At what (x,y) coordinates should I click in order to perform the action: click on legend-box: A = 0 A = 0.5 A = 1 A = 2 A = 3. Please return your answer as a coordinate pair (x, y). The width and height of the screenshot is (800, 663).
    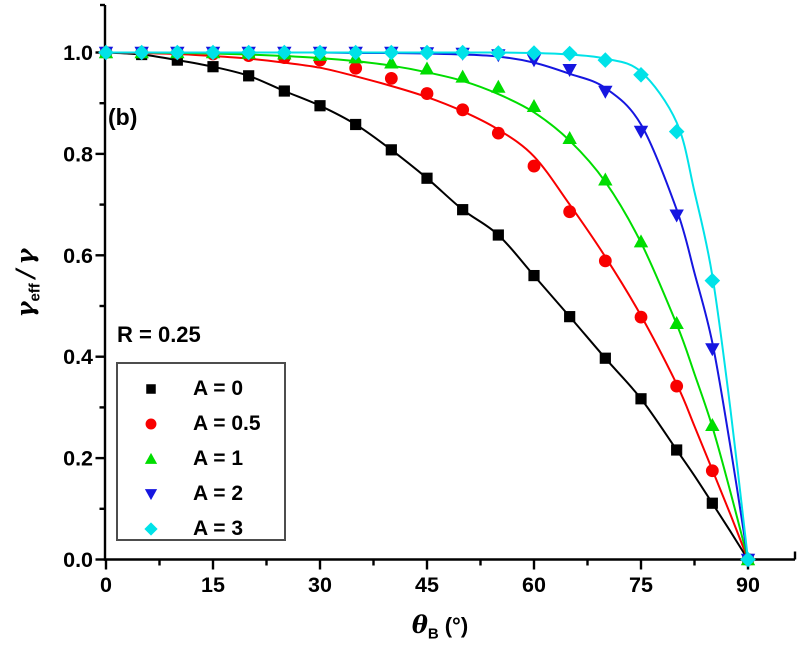
    Looking at the image, I should click on (201, 451).